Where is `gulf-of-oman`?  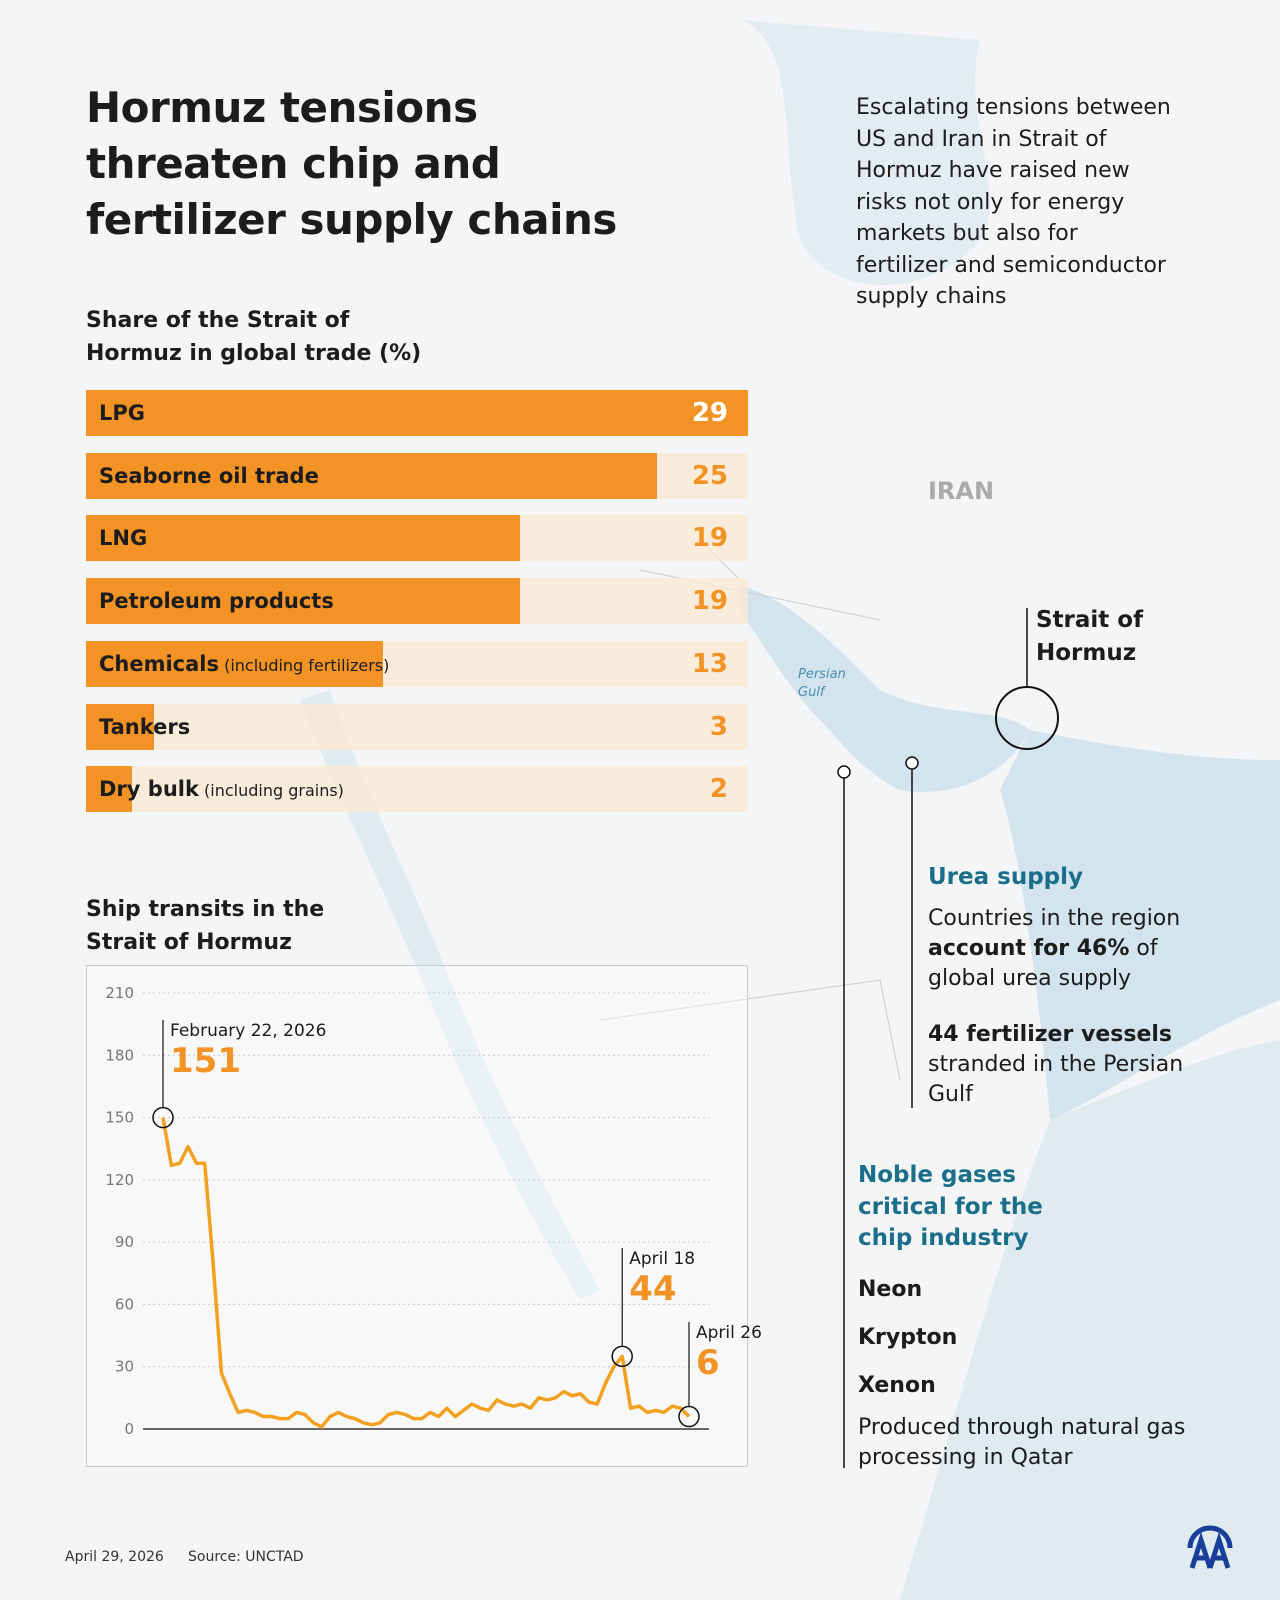 gulf-of-oman is located at coordinates (1140, 925).